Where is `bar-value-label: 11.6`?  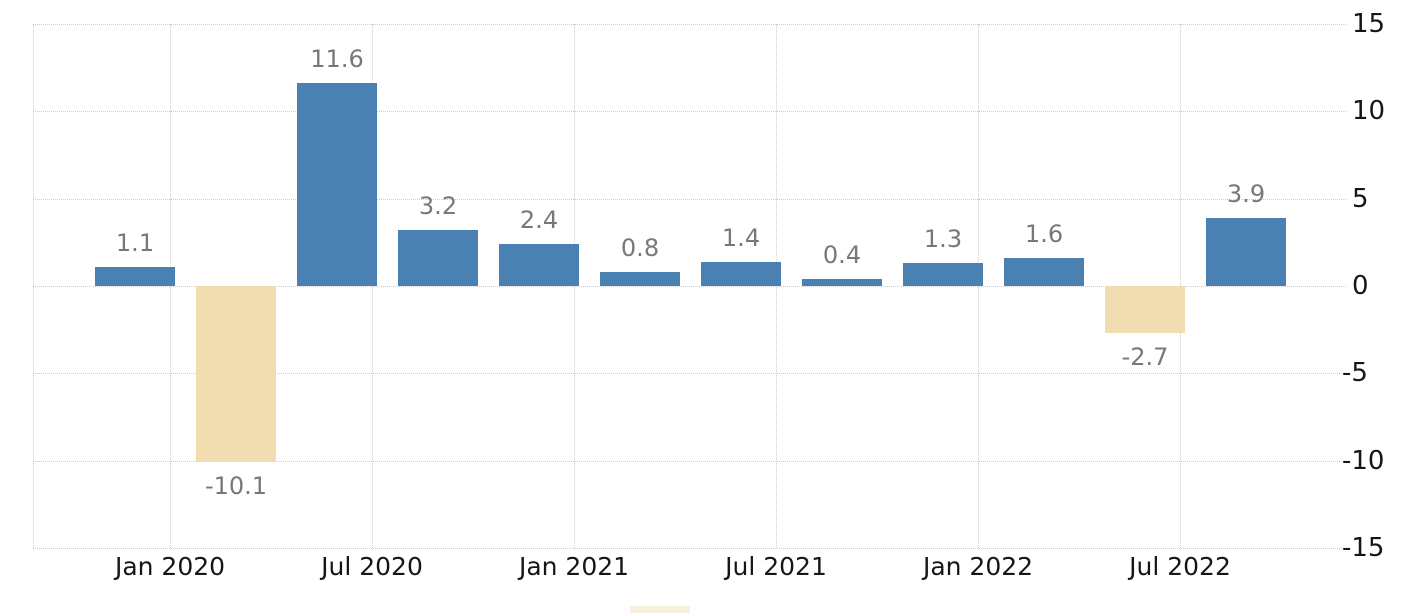
bar-value-label: 11.6 is located at coordinates (337, 59).